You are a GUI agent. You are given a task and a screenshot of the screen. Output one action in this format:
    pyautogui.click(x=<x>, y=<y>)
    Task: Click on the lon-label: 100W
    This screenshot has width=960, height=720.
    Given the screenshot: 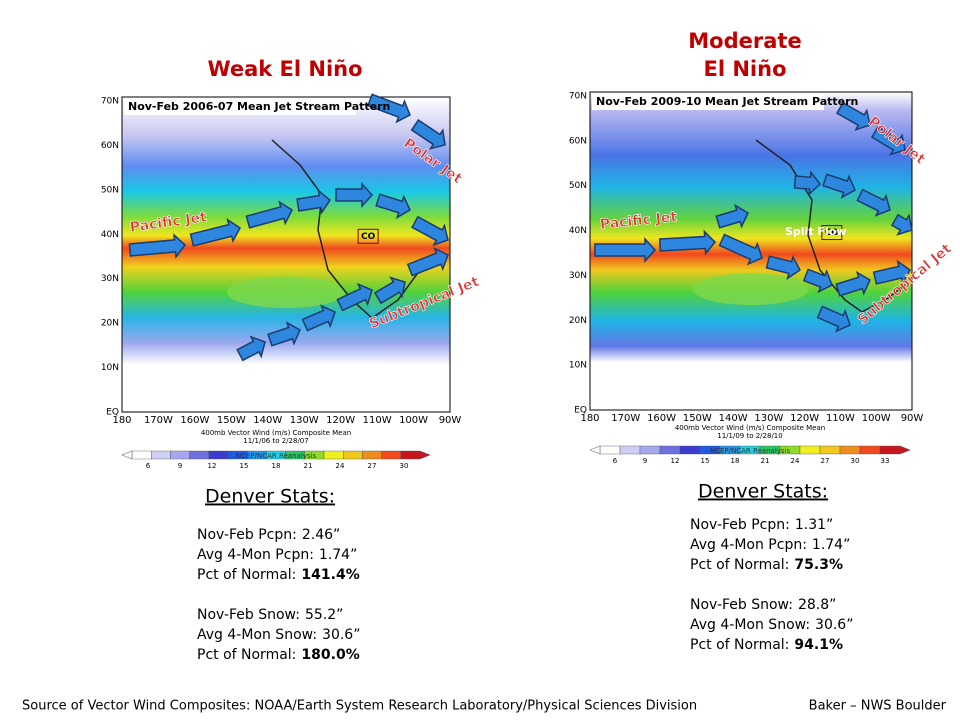 What is the action you would take?
    pyautogui.click(x=413, y=420)
    